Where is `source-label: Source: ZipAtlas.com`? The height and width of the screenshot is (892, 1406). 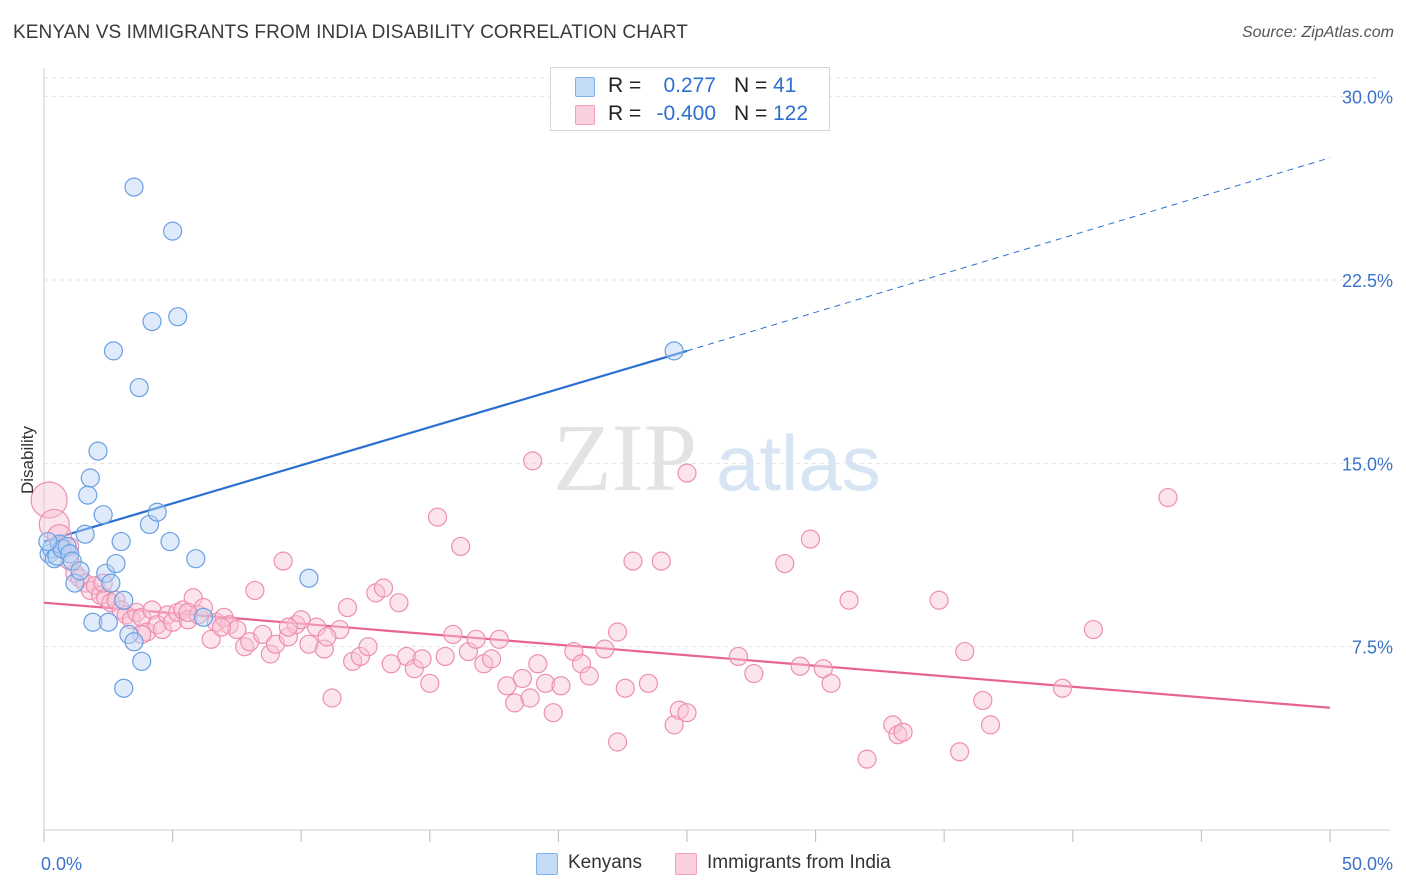 source-label: Source: ZipAtlas.com is located at coordinates (1317, 32).